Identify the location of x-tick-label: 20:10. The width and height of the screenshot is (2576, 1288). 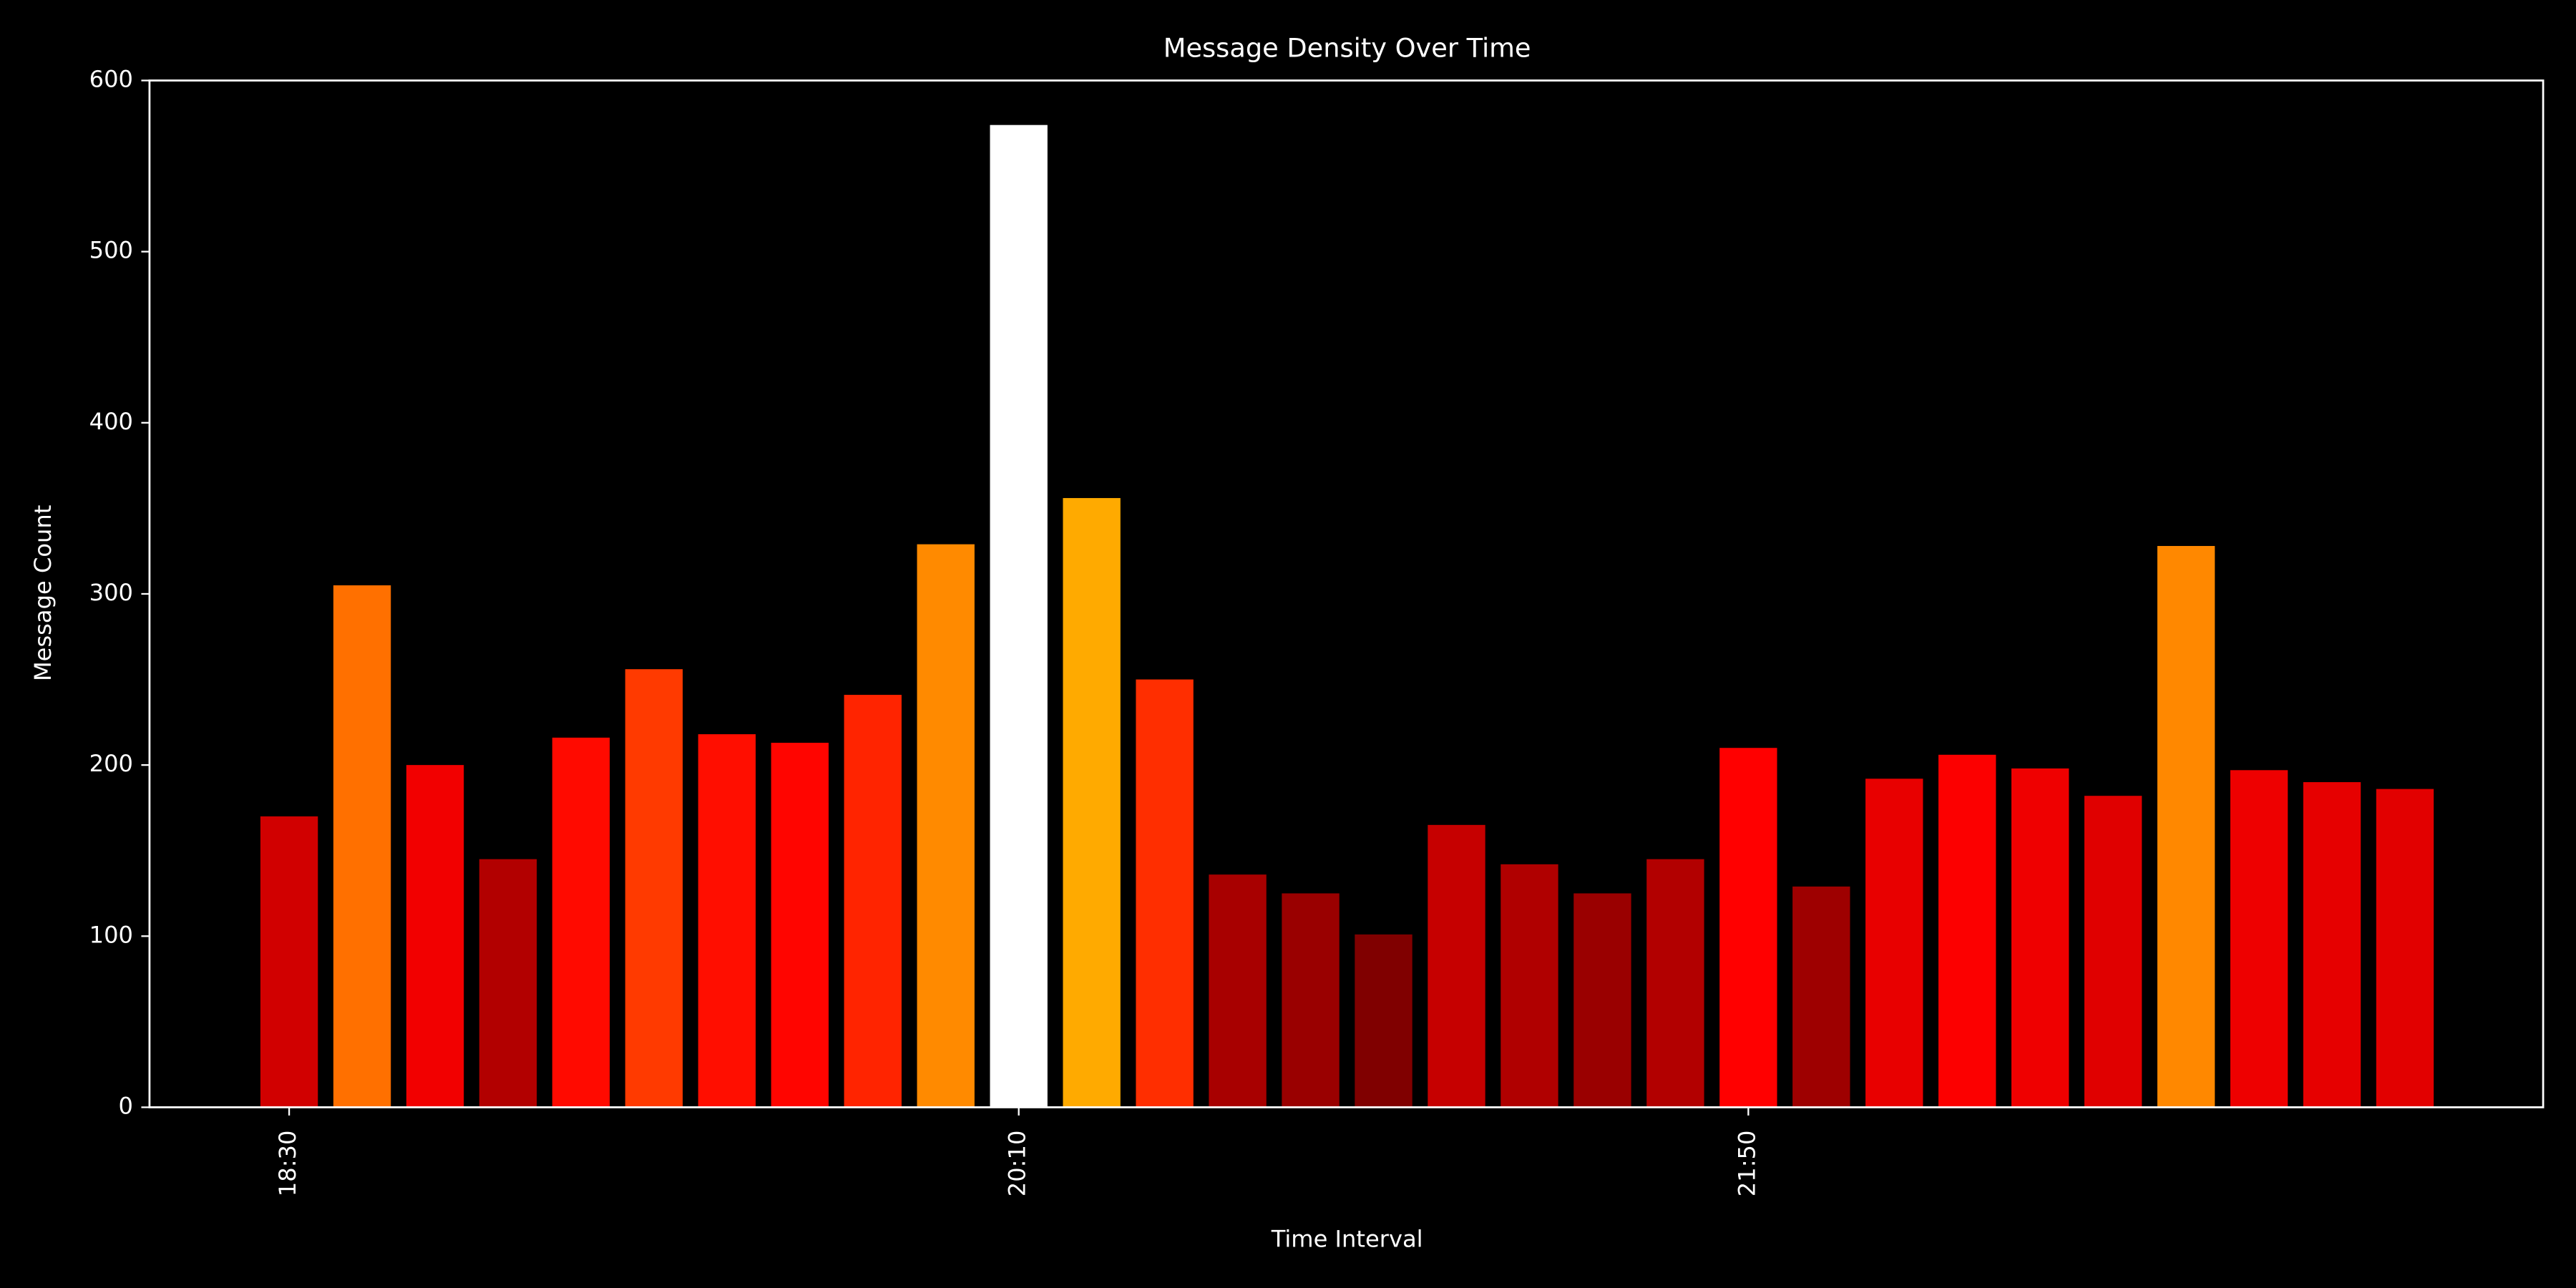
(1017, 1164).